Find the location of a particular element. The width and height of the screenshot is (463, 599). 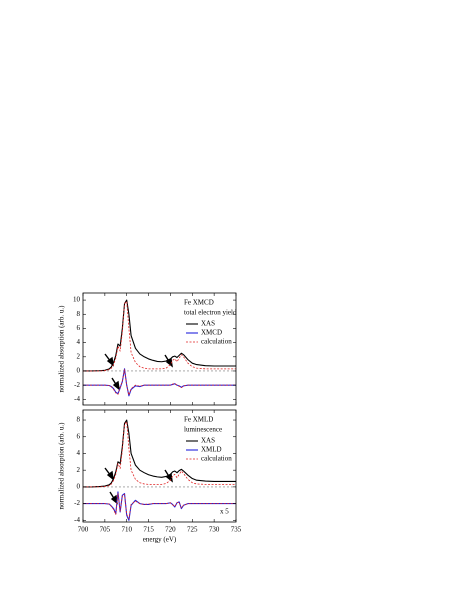

x-tick-label: 700 is located at coordinates (83, 530).